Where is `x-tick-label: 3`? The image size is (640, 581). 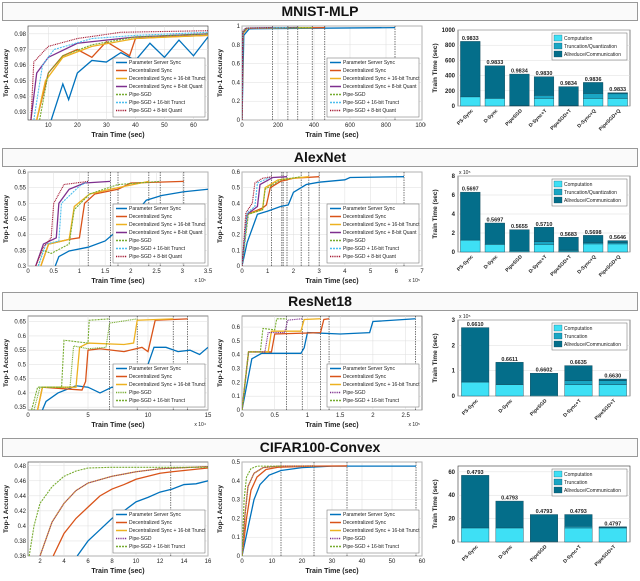 x-tick-label: 3 is located at coordinates (319, 272).